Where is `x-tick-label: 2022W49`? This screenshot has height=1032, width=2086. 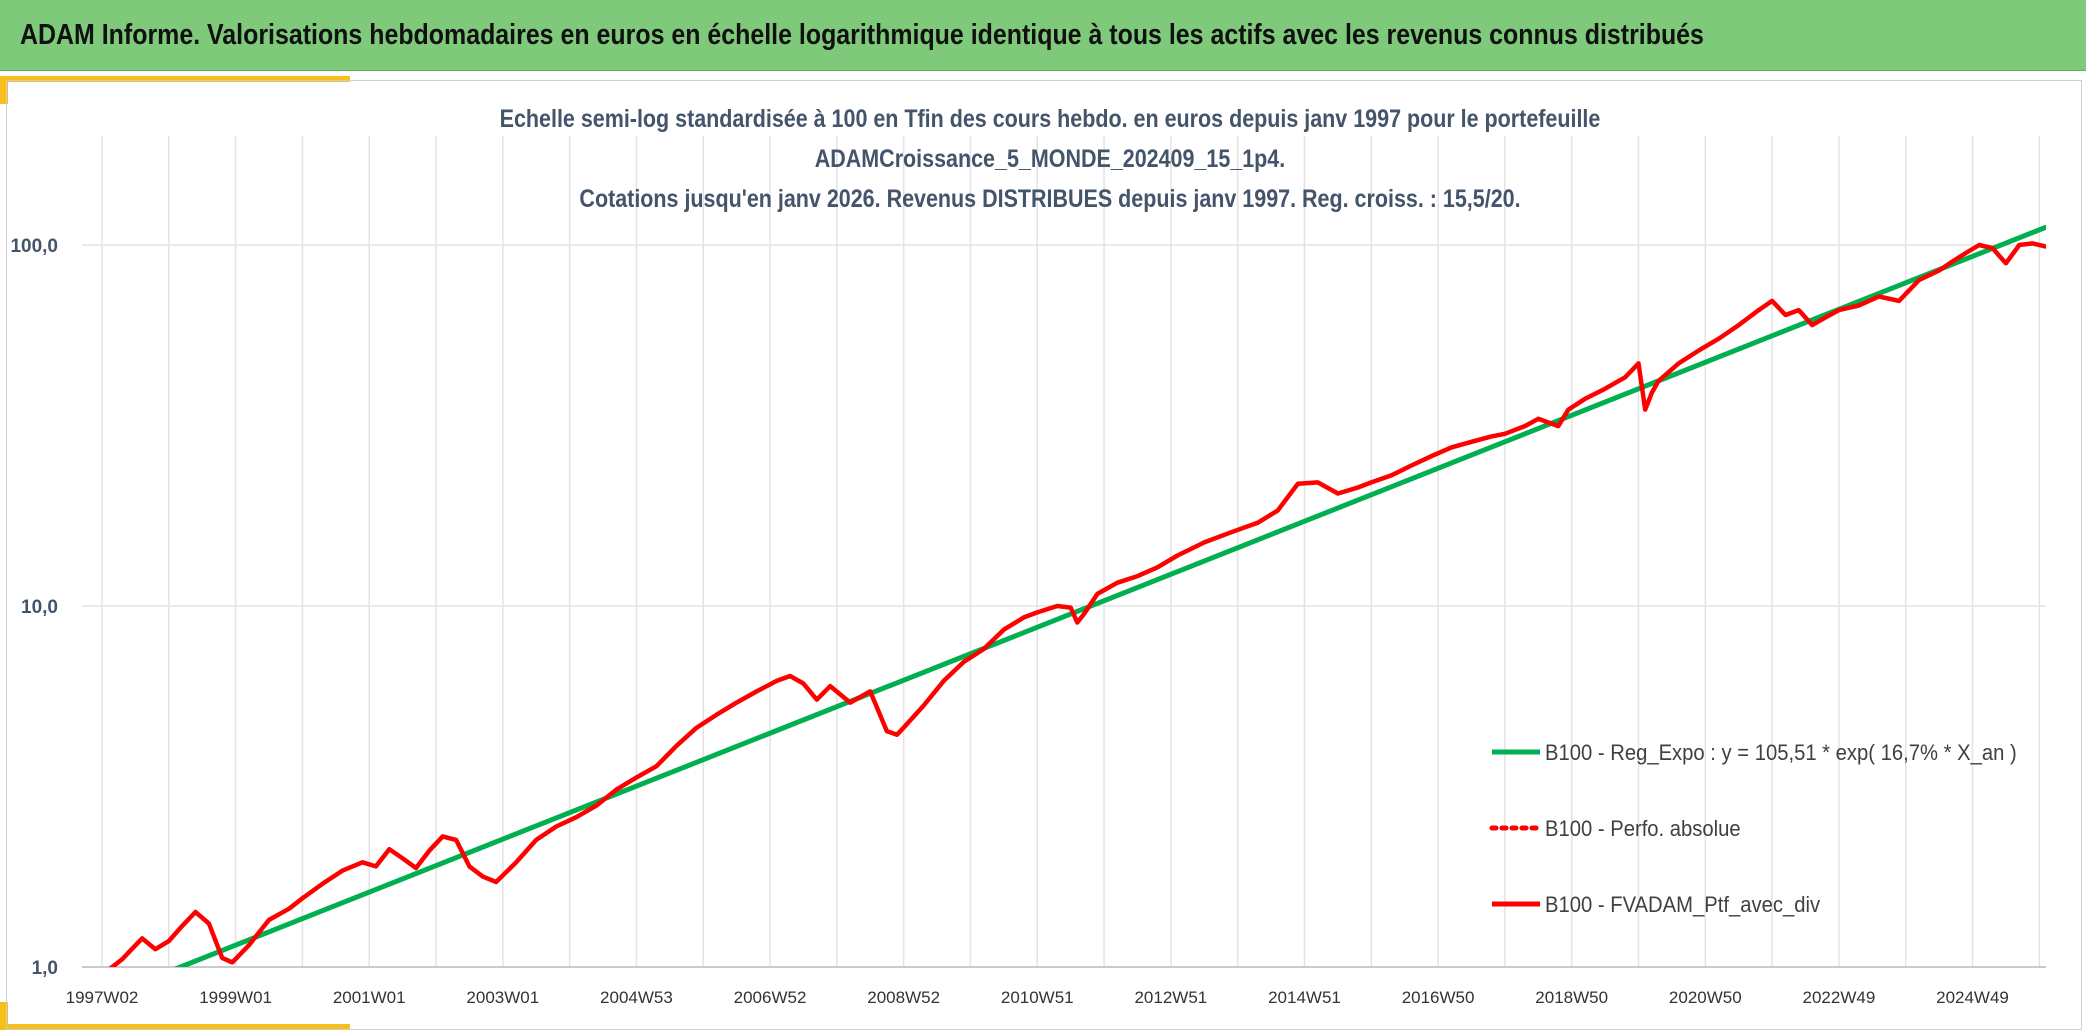 x-tick-label: 2022W49 is located at coordinates (1839, 997).